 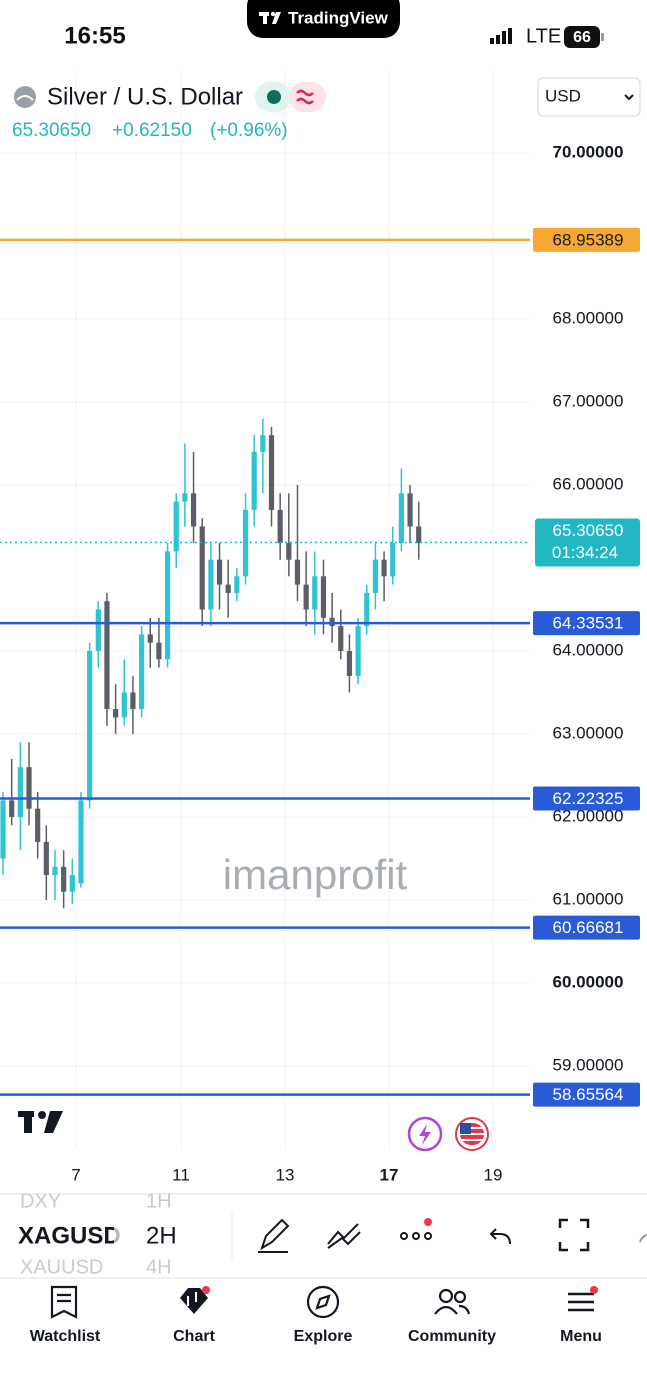 What do you see at coordinates (425, 1134) in the screenshot?
I see `bolt-icon` at bounding box center [425, 1134].